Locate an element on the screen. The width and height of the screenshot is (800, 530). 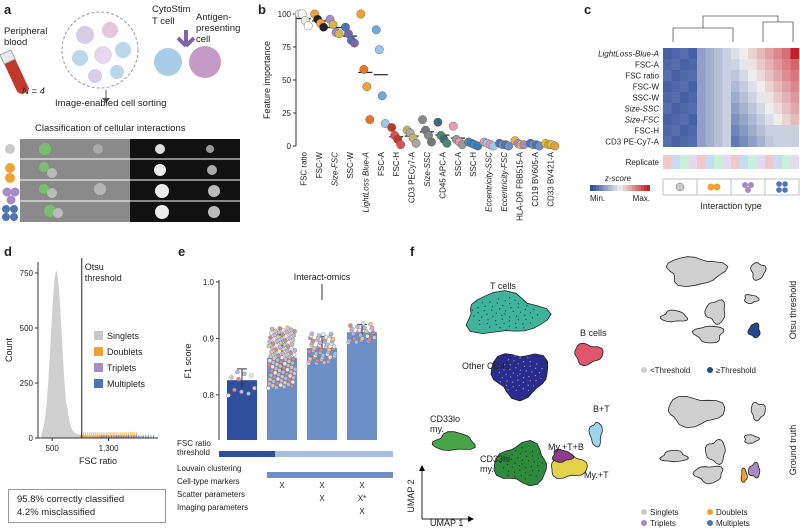
f-cluster-label: CD33hi is located at coordinates (495, 459).